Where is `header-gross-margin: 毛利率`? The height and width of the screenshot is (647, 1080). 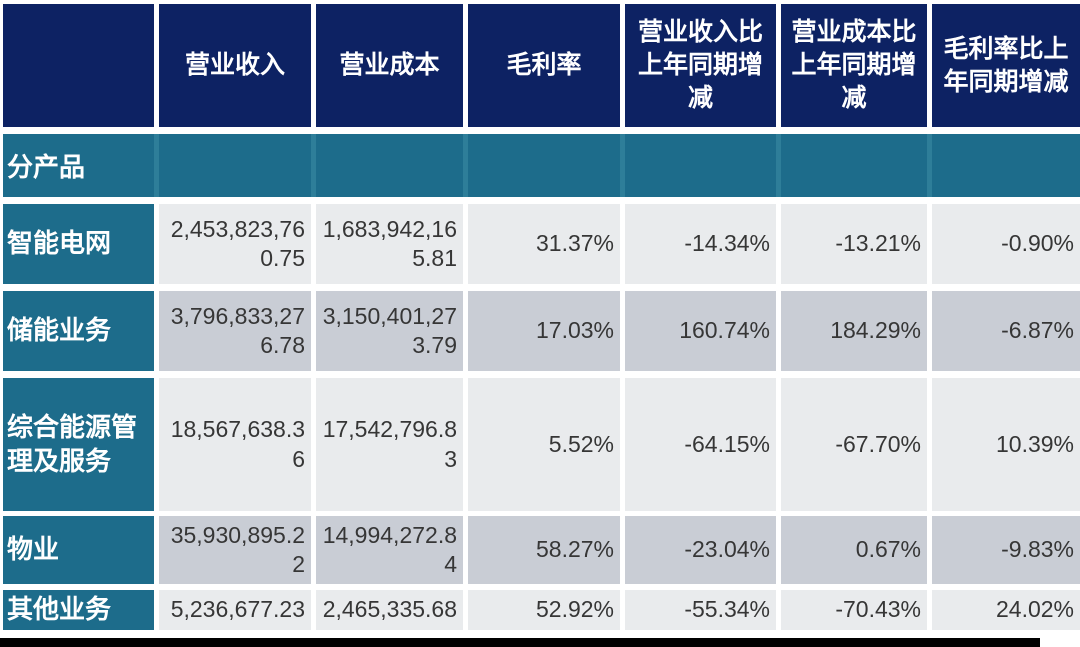 header-gross-margin: 毛利率 is located at coordinates (544, 65).